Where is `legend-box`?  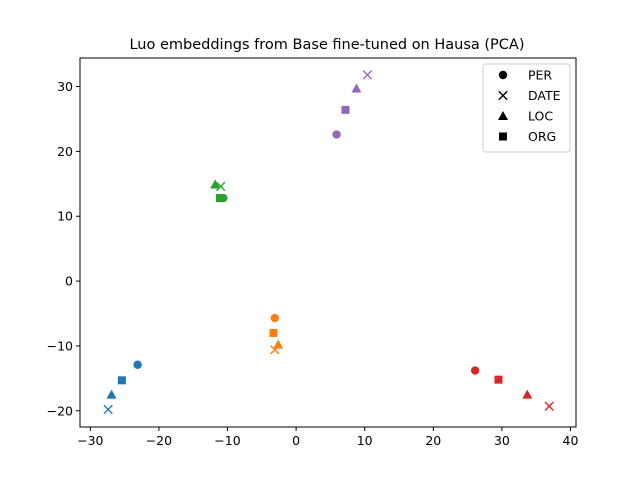 legend-box is located at coordinates (526, 108).